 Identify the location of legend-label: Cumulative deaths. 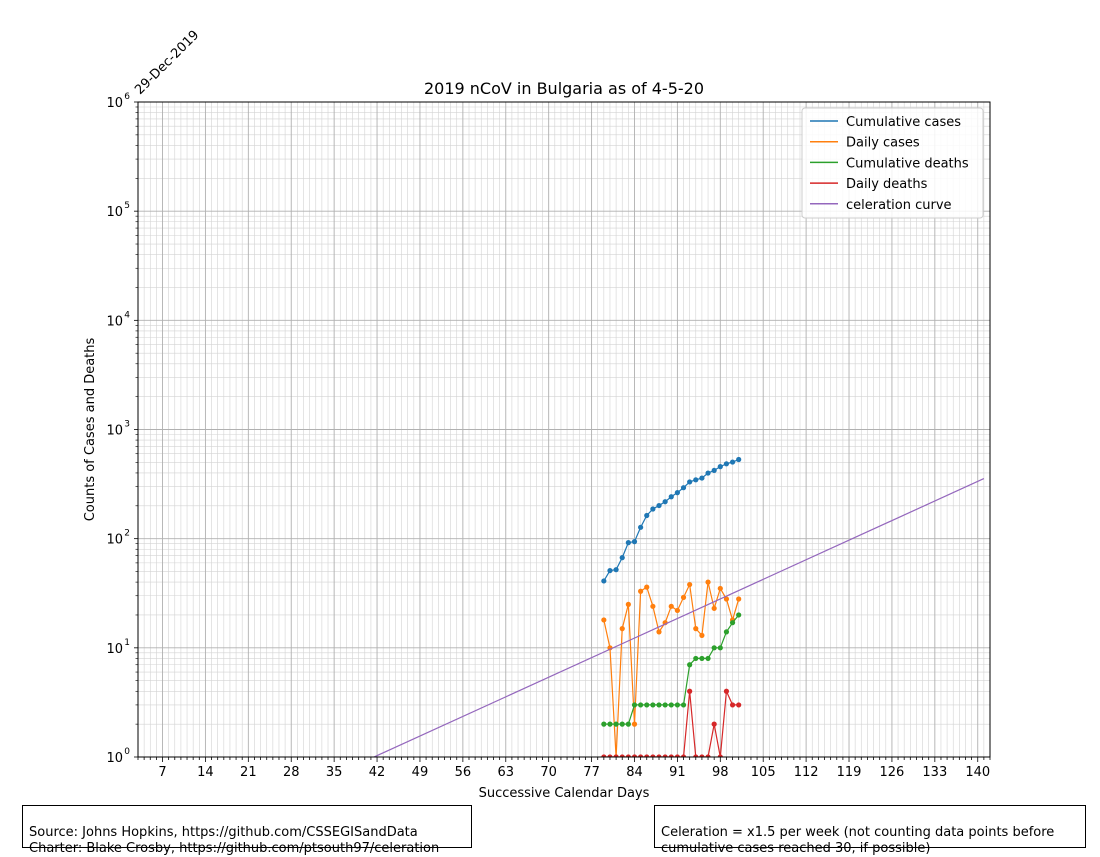
(907, 163).